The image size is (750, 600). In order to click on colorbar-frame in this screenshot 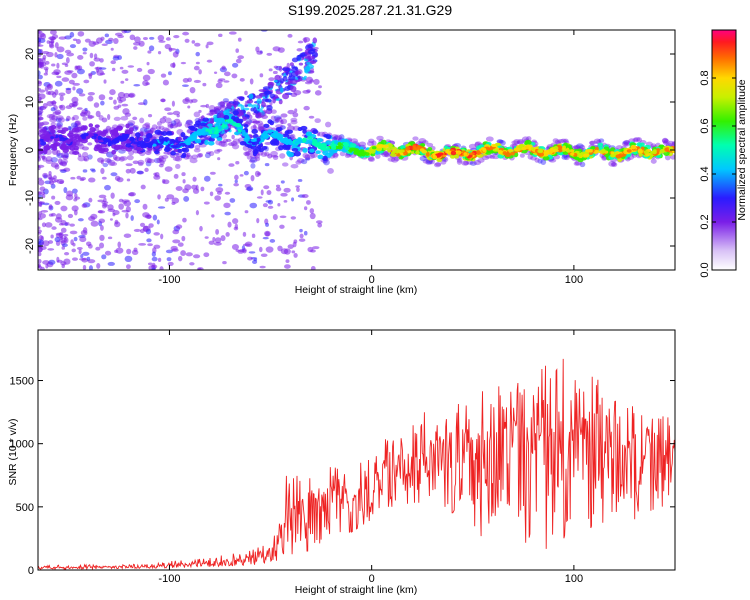, I will do `click(724, 150)`.